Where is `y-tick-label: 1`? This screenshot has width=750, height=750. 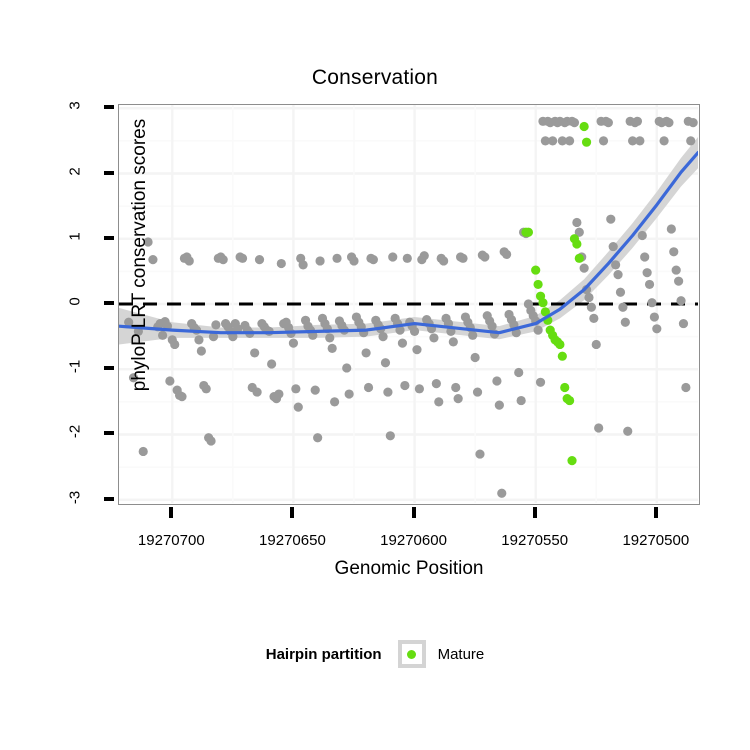
y-tick-label: 1 is located at coordinates (75, 236).